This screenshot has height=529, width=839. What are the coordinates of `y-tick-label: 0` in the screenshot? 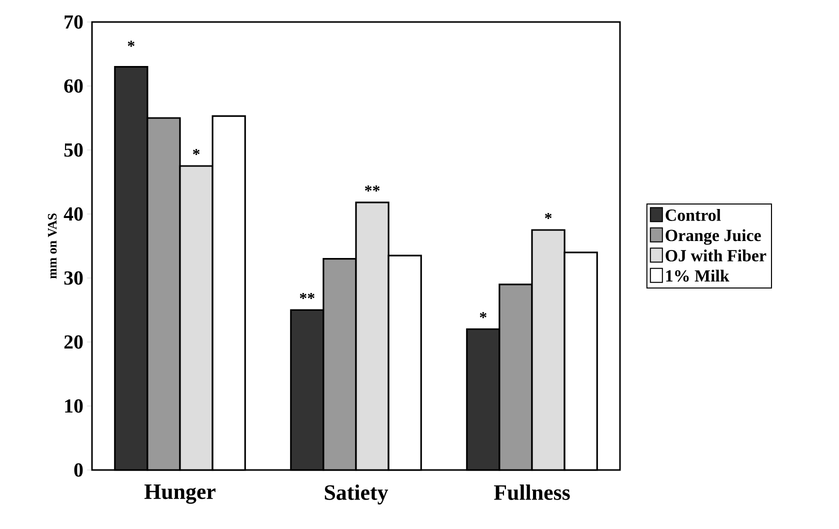 It's located at (78, 470).